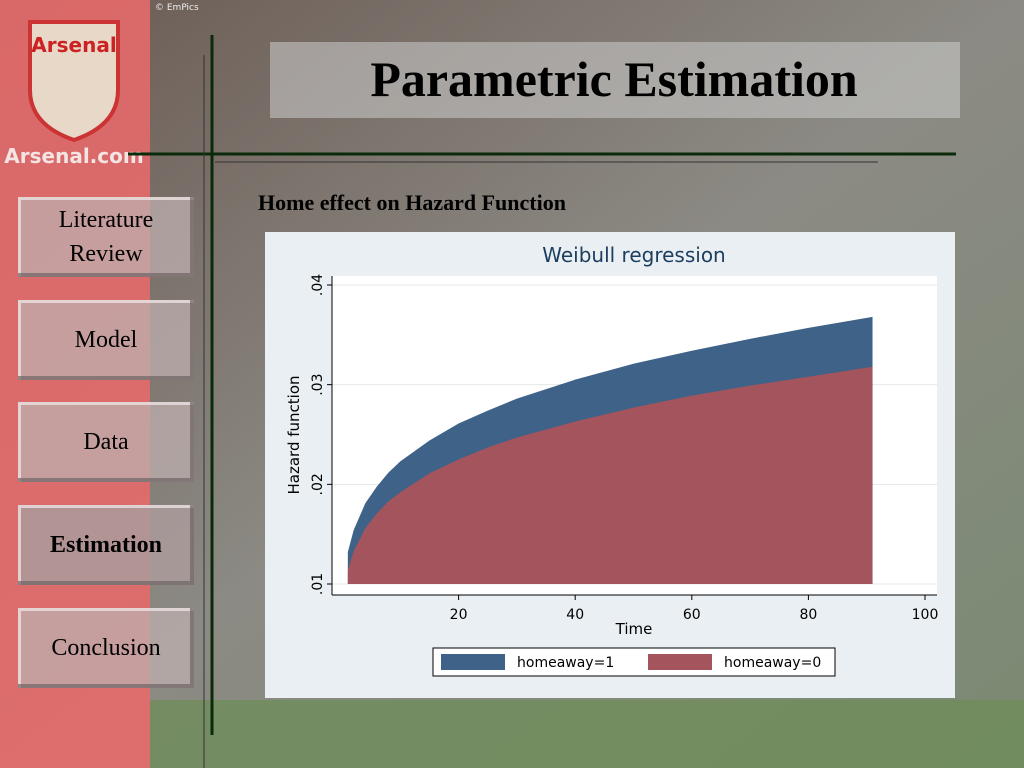 The width and height of the screenshot is (1024, 768). What do you see at coordinates (610, 475) in the screenshot?
I see `area` at bounding box center [610, 475].